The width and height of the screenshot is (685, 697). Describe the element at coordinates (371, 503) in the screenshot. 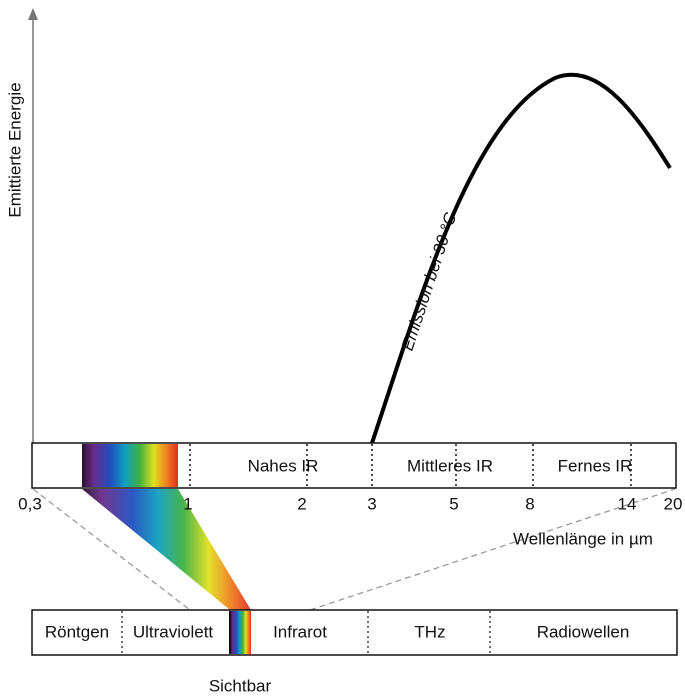

I see `tick-label: 3` at that location.